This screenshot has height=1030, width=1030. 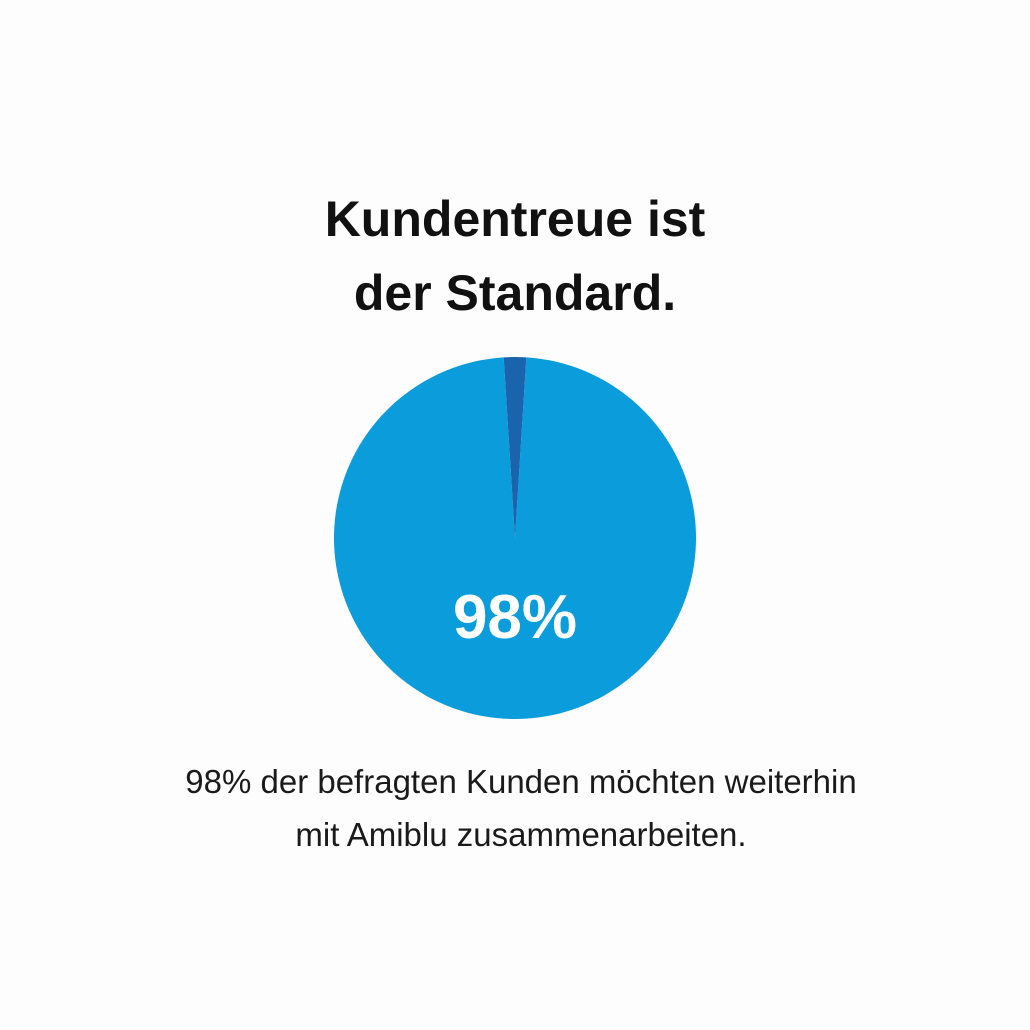 I want to click on caption: mit Amiblu zusammenarbeiten., so click(x=520, y=834).